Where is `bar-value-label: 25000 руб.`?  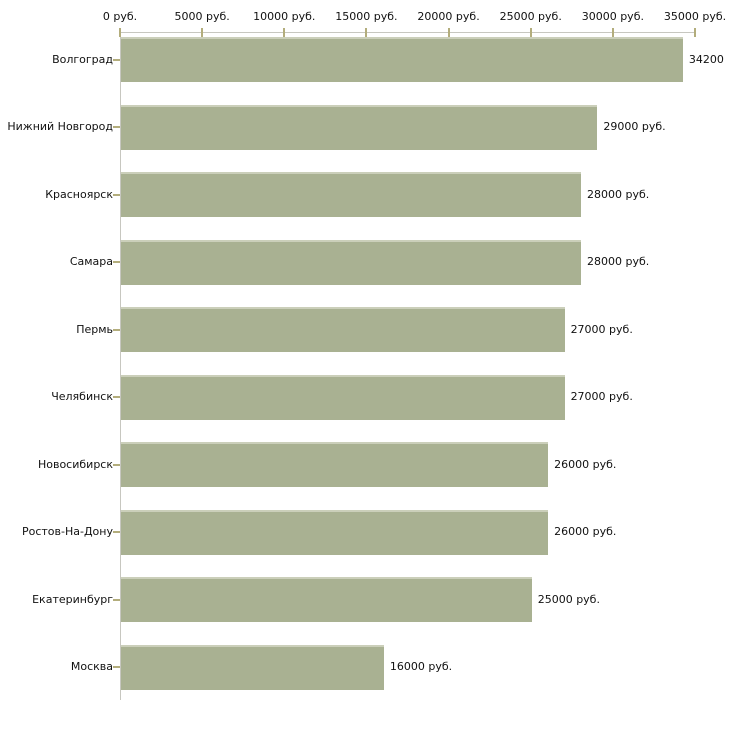 bar-value-label: 25000 руб. is located at coordinates (568, 599).